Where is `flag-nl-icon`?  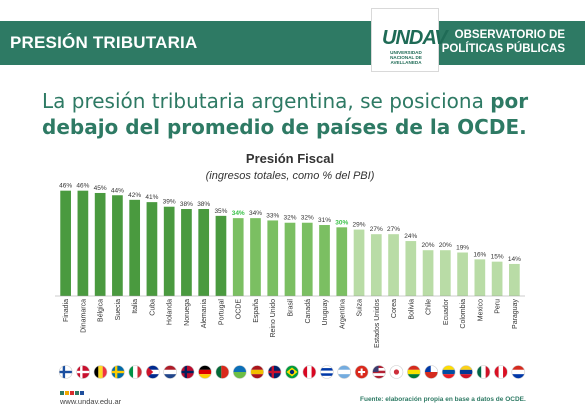 flag-nl-icon is located at coordinates (170, 372).